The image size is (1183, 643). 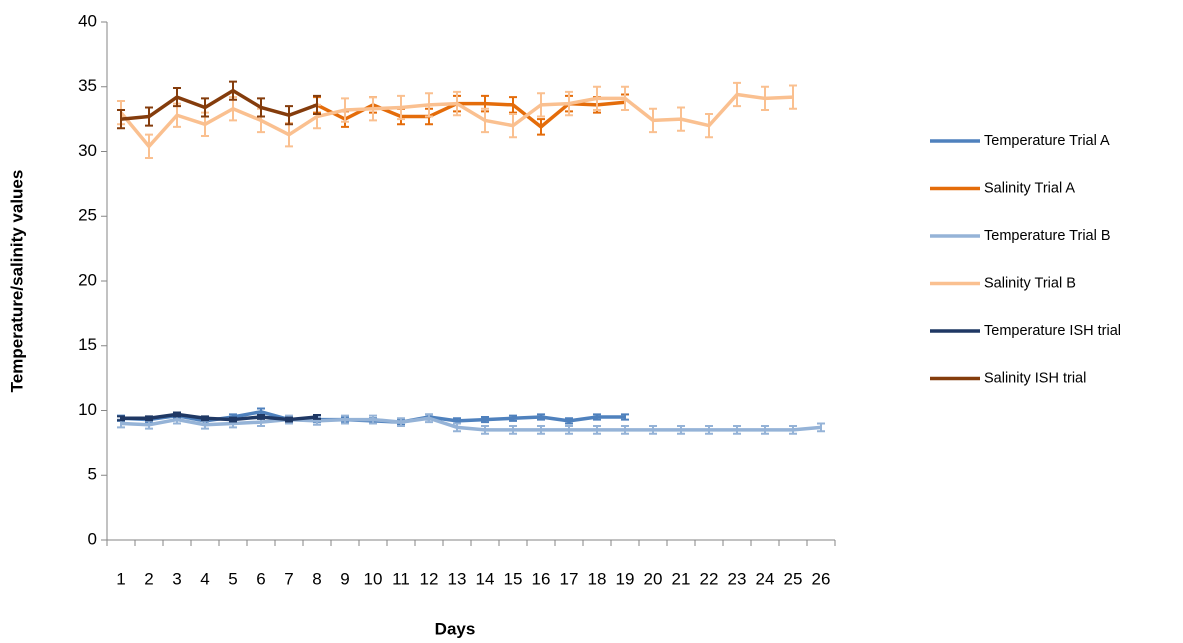 What do you see at coordinates (457, 578) in the screenshot?
I see `x-tick-label: 13` at bounding box center [457, 578].